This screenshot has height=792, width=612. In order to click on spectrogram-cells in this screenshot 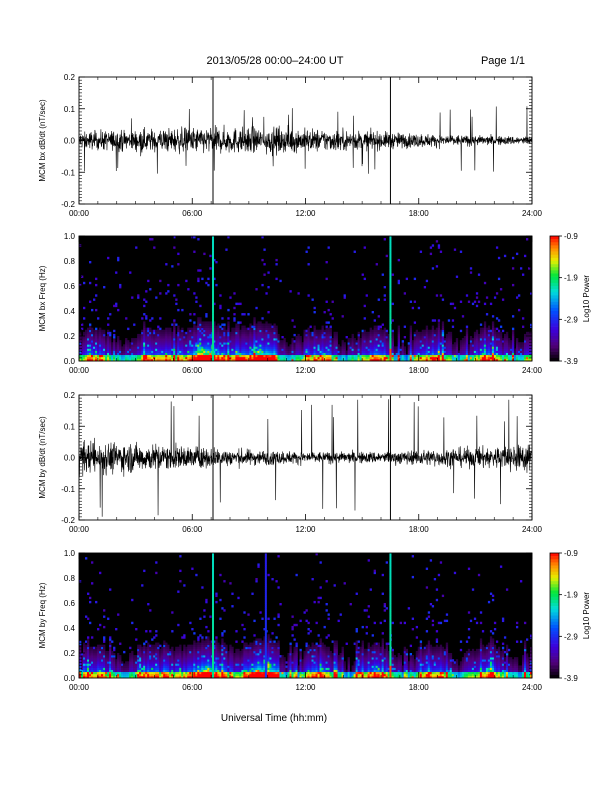, I will do `click(306, 616)`.